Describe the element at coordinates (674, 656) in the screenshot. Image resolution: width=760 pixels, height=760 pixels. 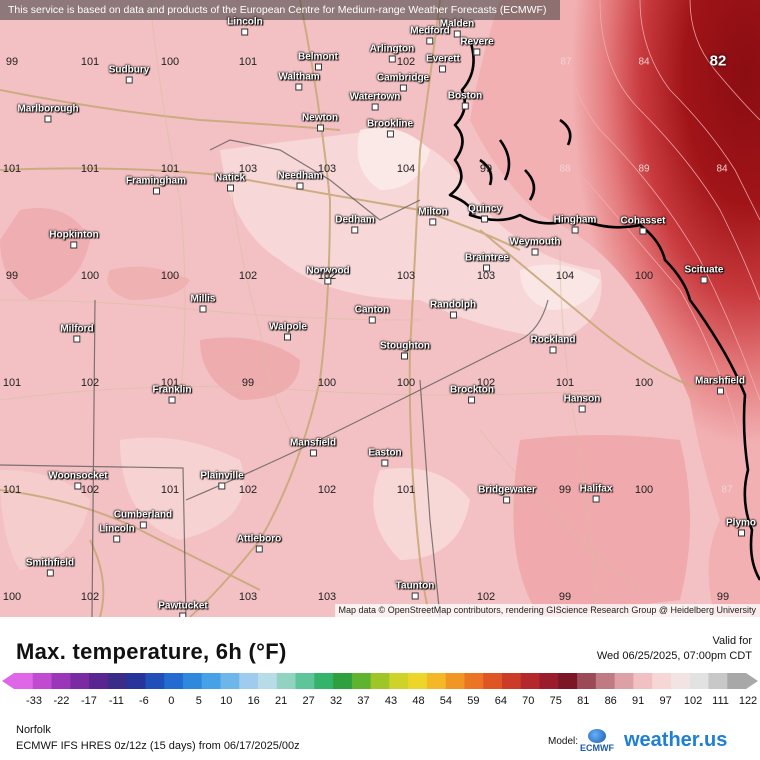
I see `valid-time: Wed 06/25/2025, 07:00pm CDT` at that location.